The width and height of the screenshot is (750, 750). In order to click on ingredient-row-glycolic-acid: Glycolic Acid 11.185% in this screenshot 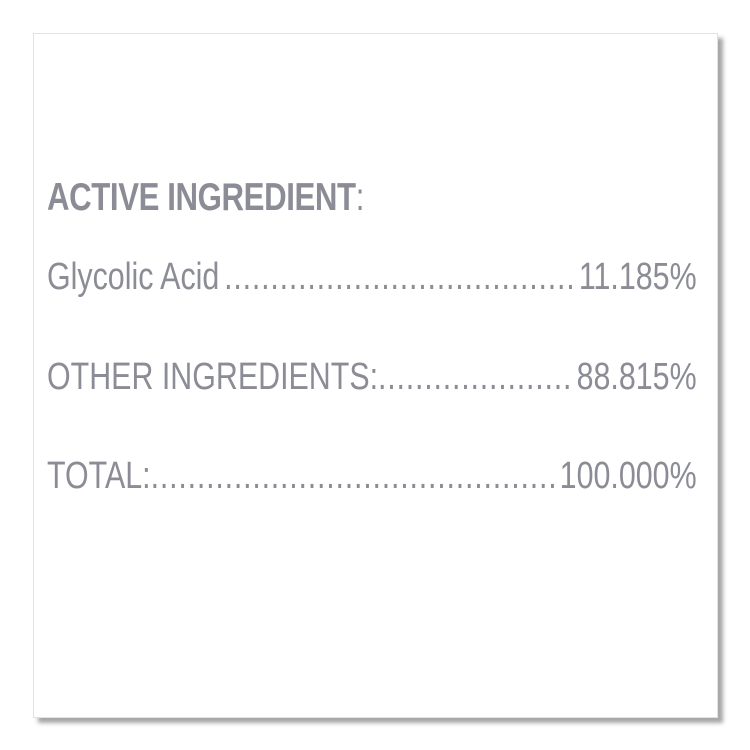, I will do `click(372, 278)`.